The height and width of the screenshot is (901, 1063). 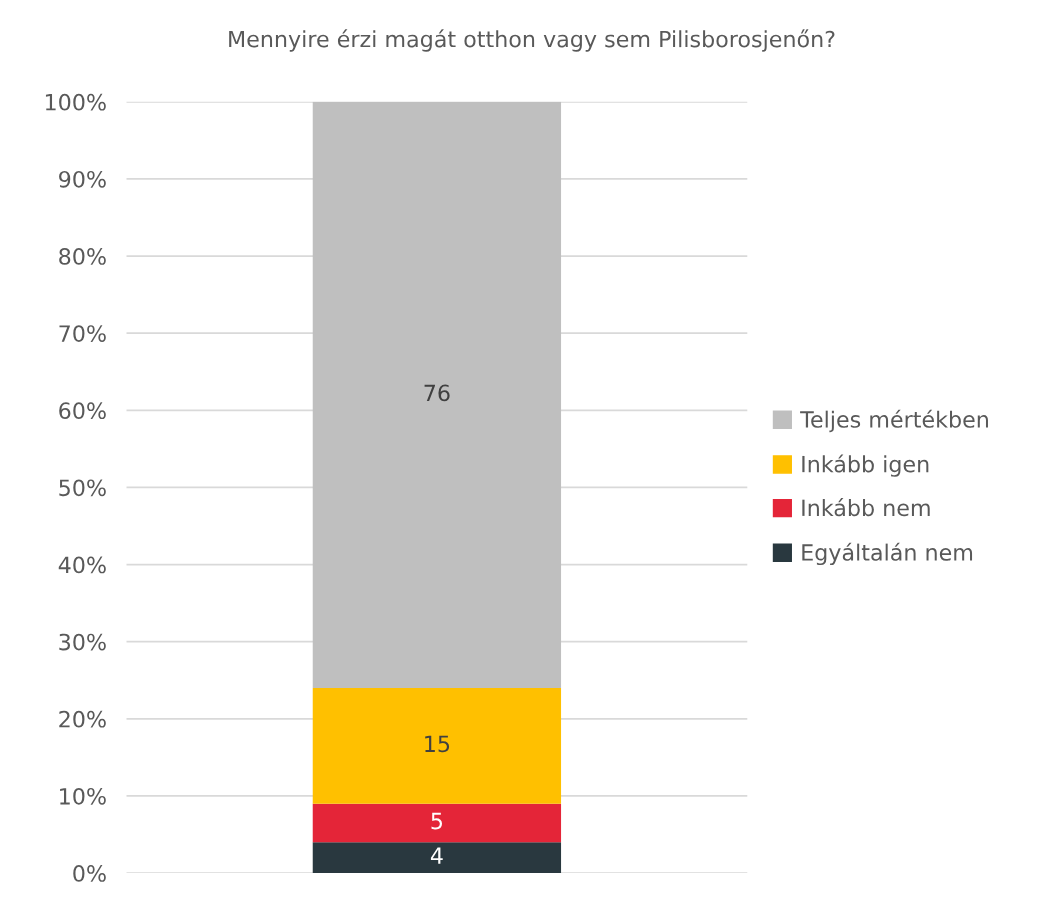 What do you see at coordinates (532, 40) in the screenshot?
I see `chart-title: Mennyire érzi magát otthon vagy sem Pilisborosjenőn?` at bounding box center [532, 40].